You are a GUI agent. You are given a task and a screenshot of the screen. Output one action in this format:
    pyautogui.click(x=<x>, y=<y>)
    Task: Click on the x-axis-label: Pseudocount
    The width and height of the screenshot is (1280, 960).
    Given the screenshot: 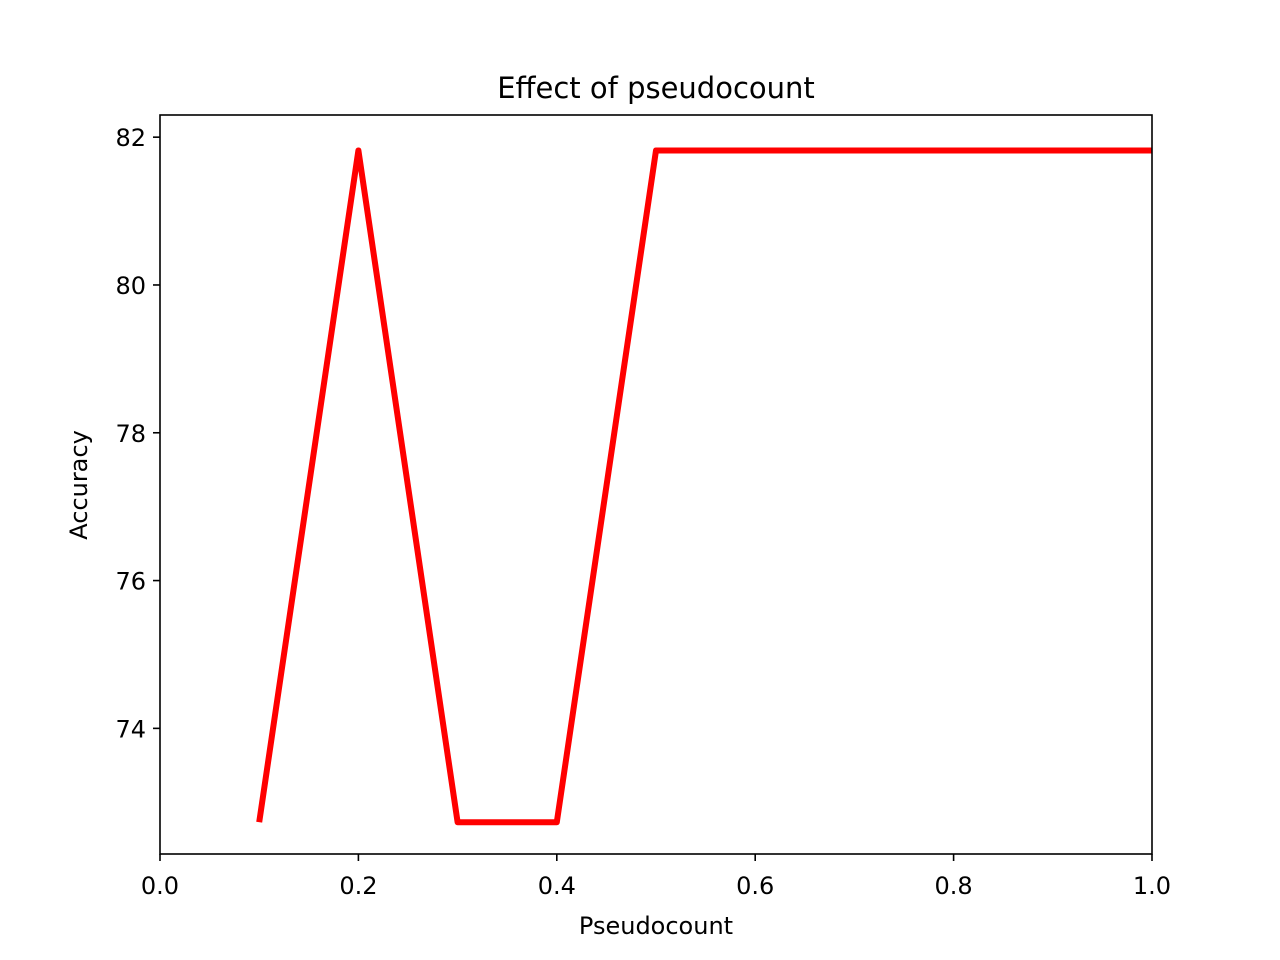 What is the action you would take?
    pyautogui.click(x=656, y=926)
    